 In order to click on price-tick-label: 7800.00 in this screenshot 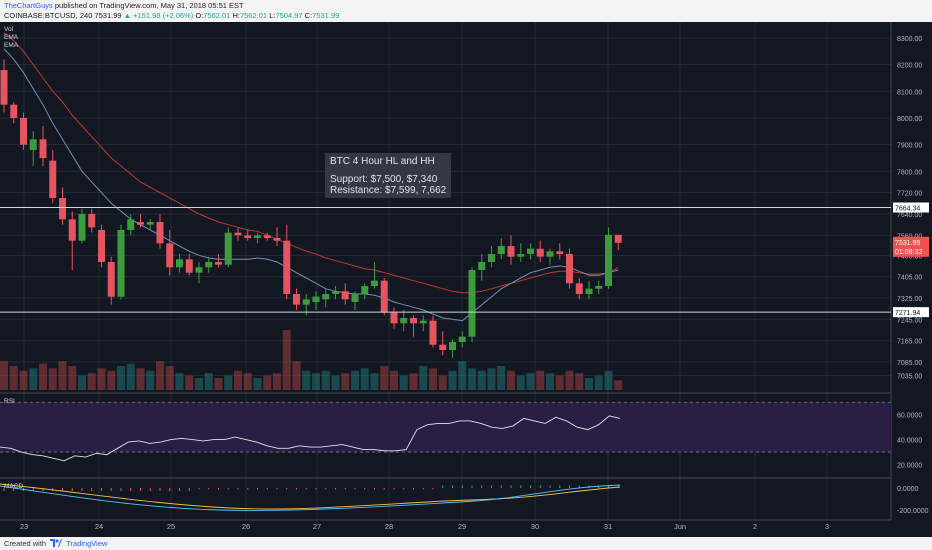, I will do `click(909, 172)`.